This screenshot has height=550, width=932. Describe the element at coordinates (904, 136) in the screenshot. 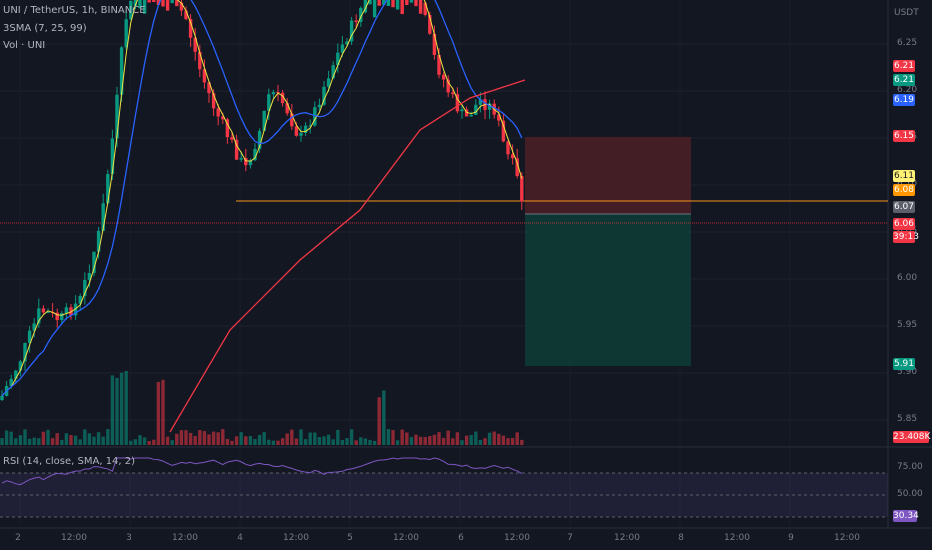

I see `price-tag: 6.15` at that location.